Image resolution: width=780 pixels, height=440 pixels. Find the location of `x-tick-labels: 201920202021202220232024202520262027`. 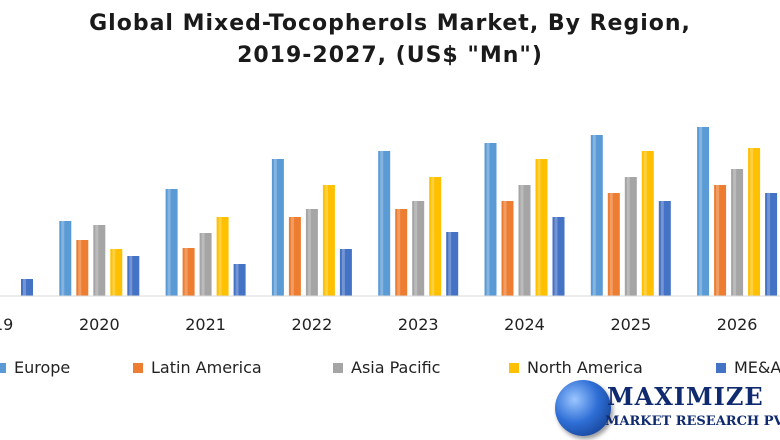

x-tick-labels: 201920202021202220232024202520262027 is located at coordinates (379, 324).